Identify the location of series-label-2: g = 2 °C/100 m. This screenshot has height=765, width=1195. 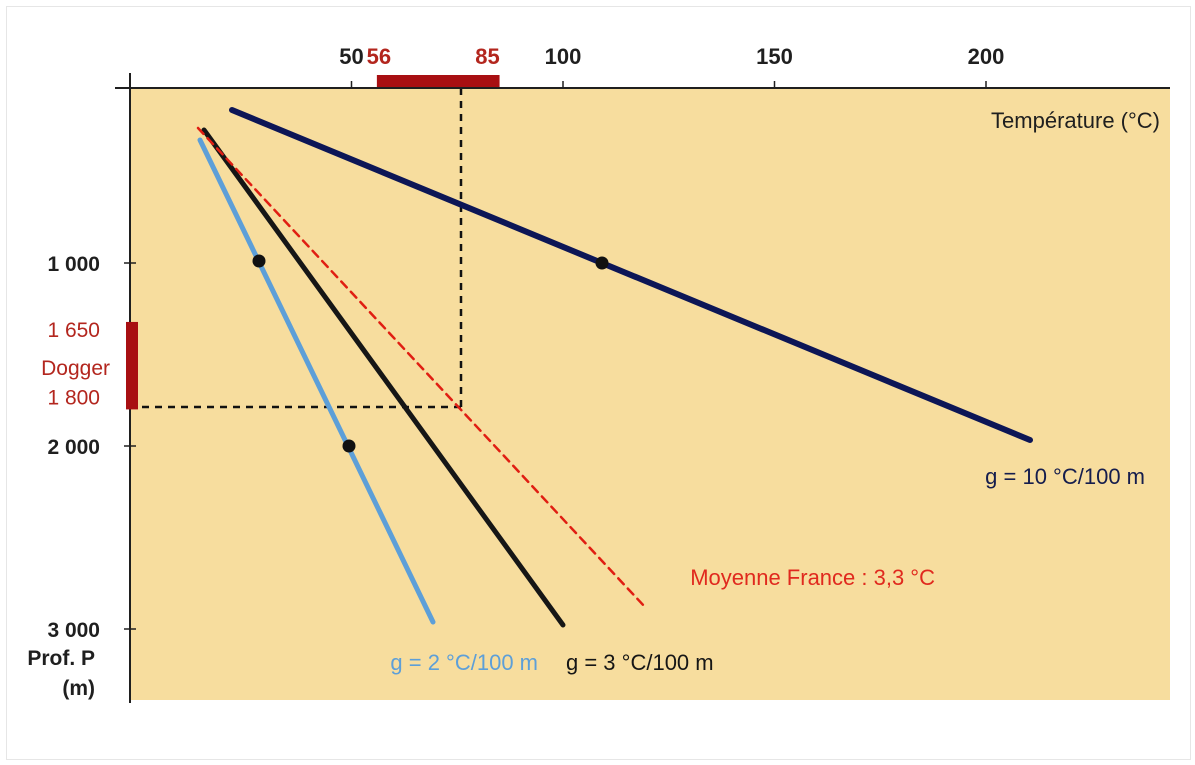
(464, 662).